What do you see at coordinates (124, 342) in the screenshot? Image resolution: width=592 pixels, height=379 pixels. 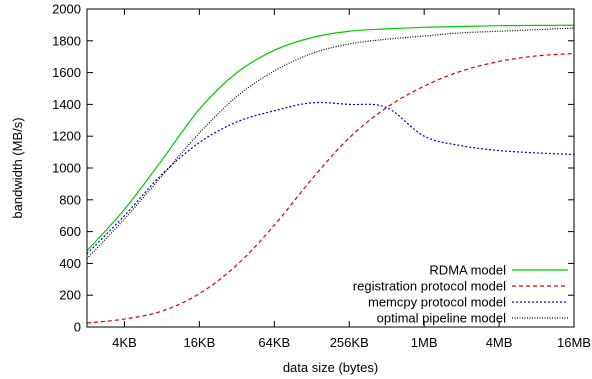 I see `x-tick-label: 4KB` at bounding box center [124, 342].